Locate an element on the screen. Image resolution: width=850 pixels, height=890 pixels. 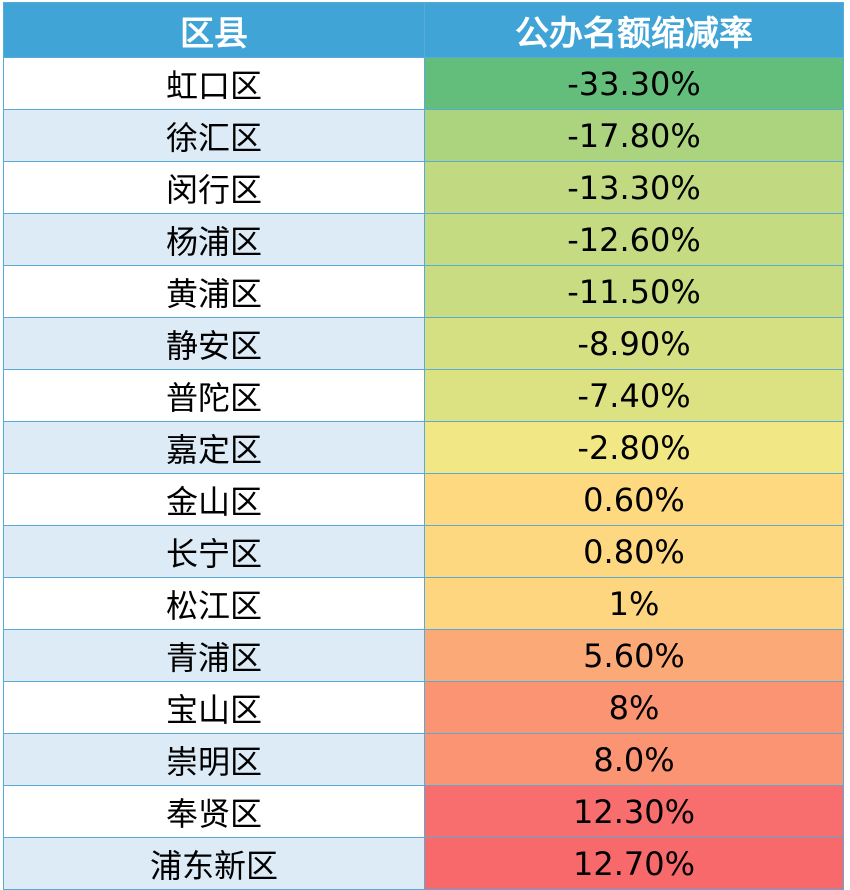
rate-cell: -17.80% is located at coordinates (634, 135).